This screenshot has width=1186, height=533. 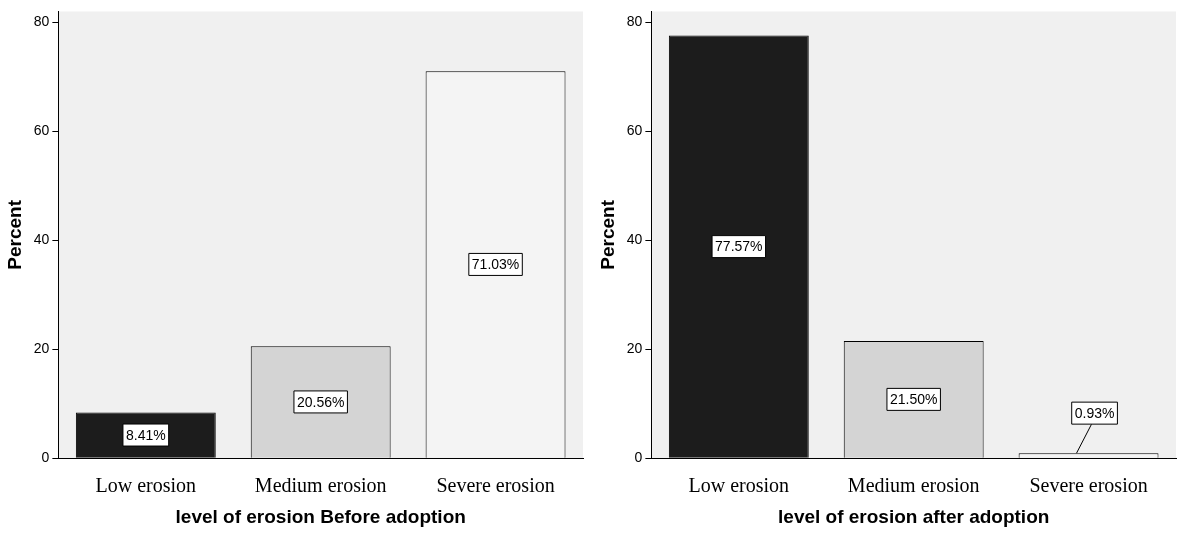 What do you see at coordinates (320, 401) in the screenshot?
I see `data-label: 20.56%` at bounding box center [320, 401].